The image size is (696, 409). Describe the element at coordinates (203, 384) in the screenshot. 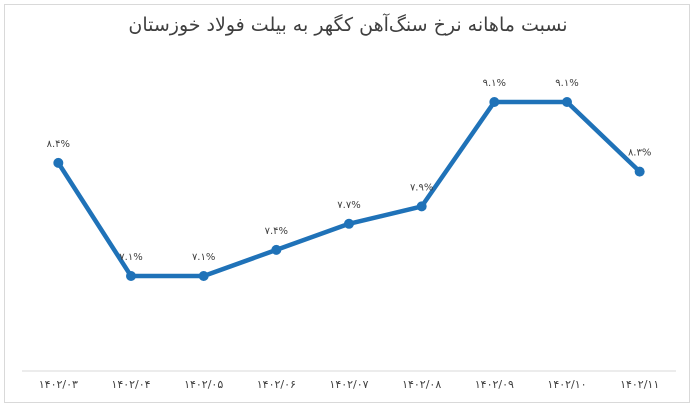

I see `x-tick-label: ۱۴۰۲/۰۵` at that location.